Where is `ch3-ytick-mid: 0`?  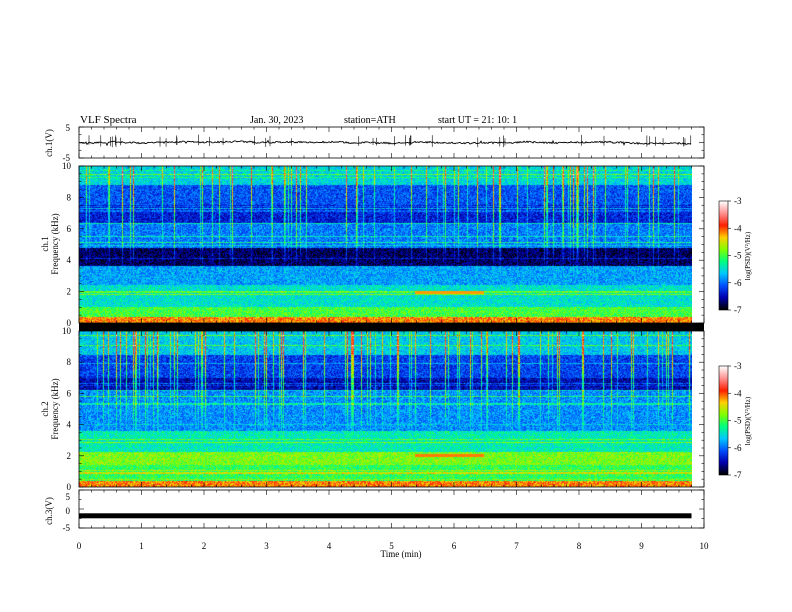 ch3-ytick-mid: 0 is located at coordinates (68, 511).